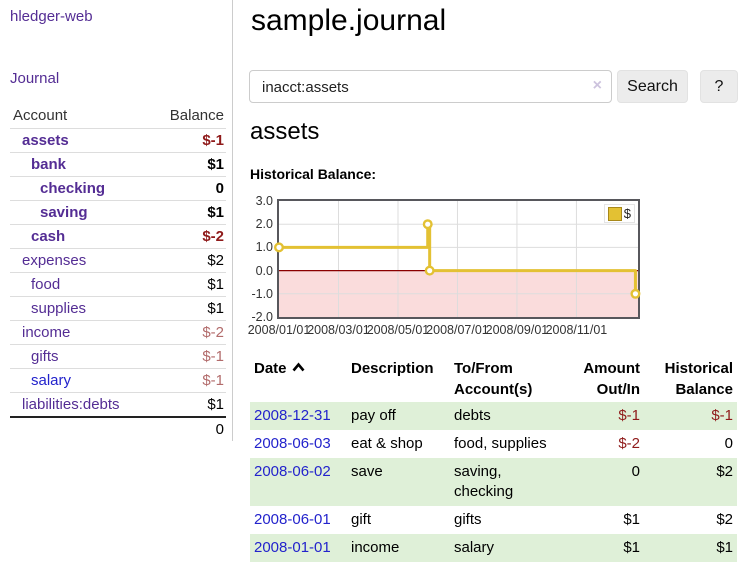 The height and width of the screenshot is (582, 742). What do you see at coordinates (193, 188) in the screenshot?
I see `account-balance: 0` at bounding box center [193, 188].